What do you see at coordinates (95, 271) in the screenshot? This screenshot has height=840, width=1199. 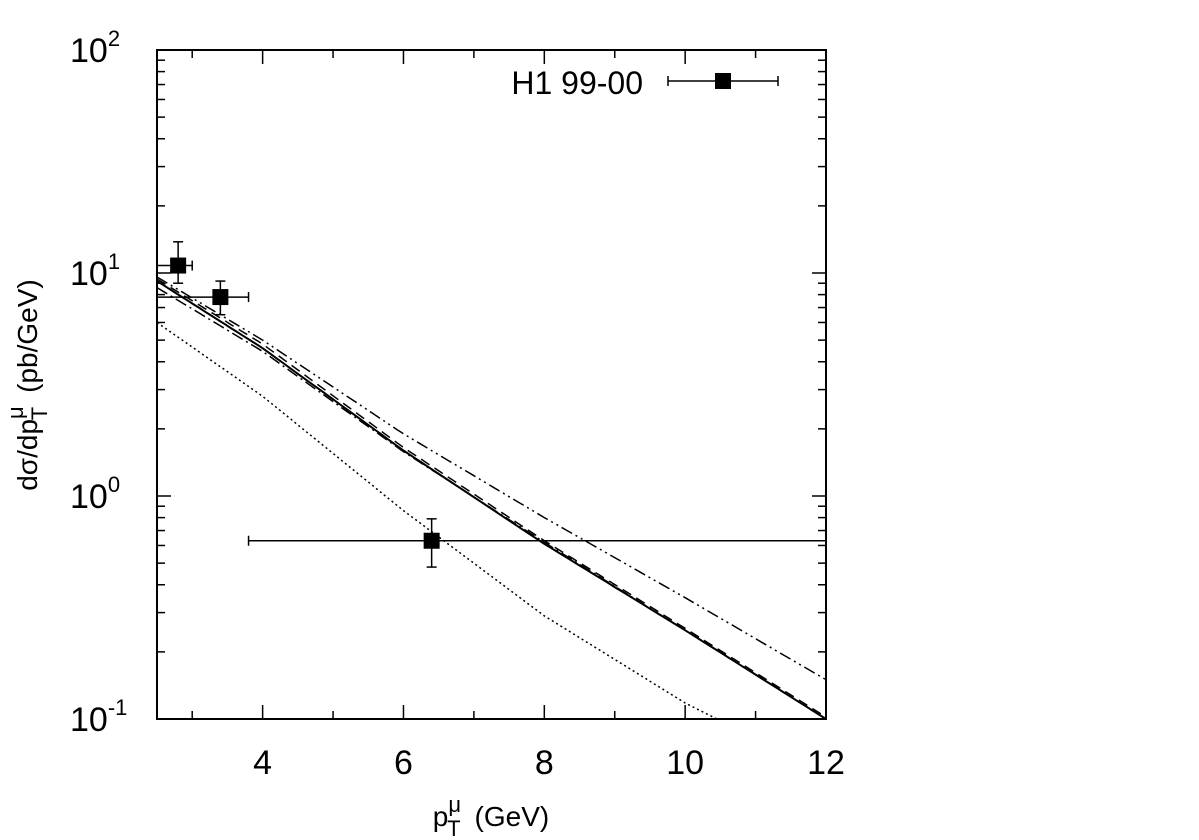 I see `y-tick-label: 10¹` at bounding box center [95, 271].